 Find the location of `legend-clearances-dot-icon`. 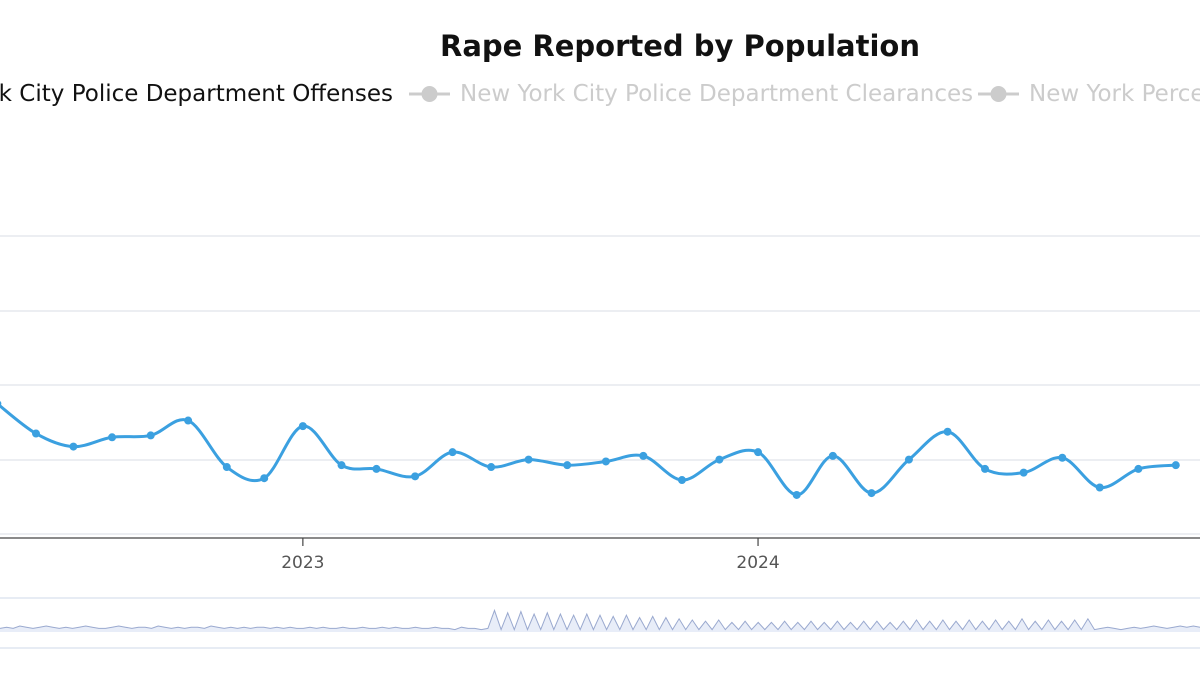

legend-clearances-dot-icon is located at coordinates (429, 94).